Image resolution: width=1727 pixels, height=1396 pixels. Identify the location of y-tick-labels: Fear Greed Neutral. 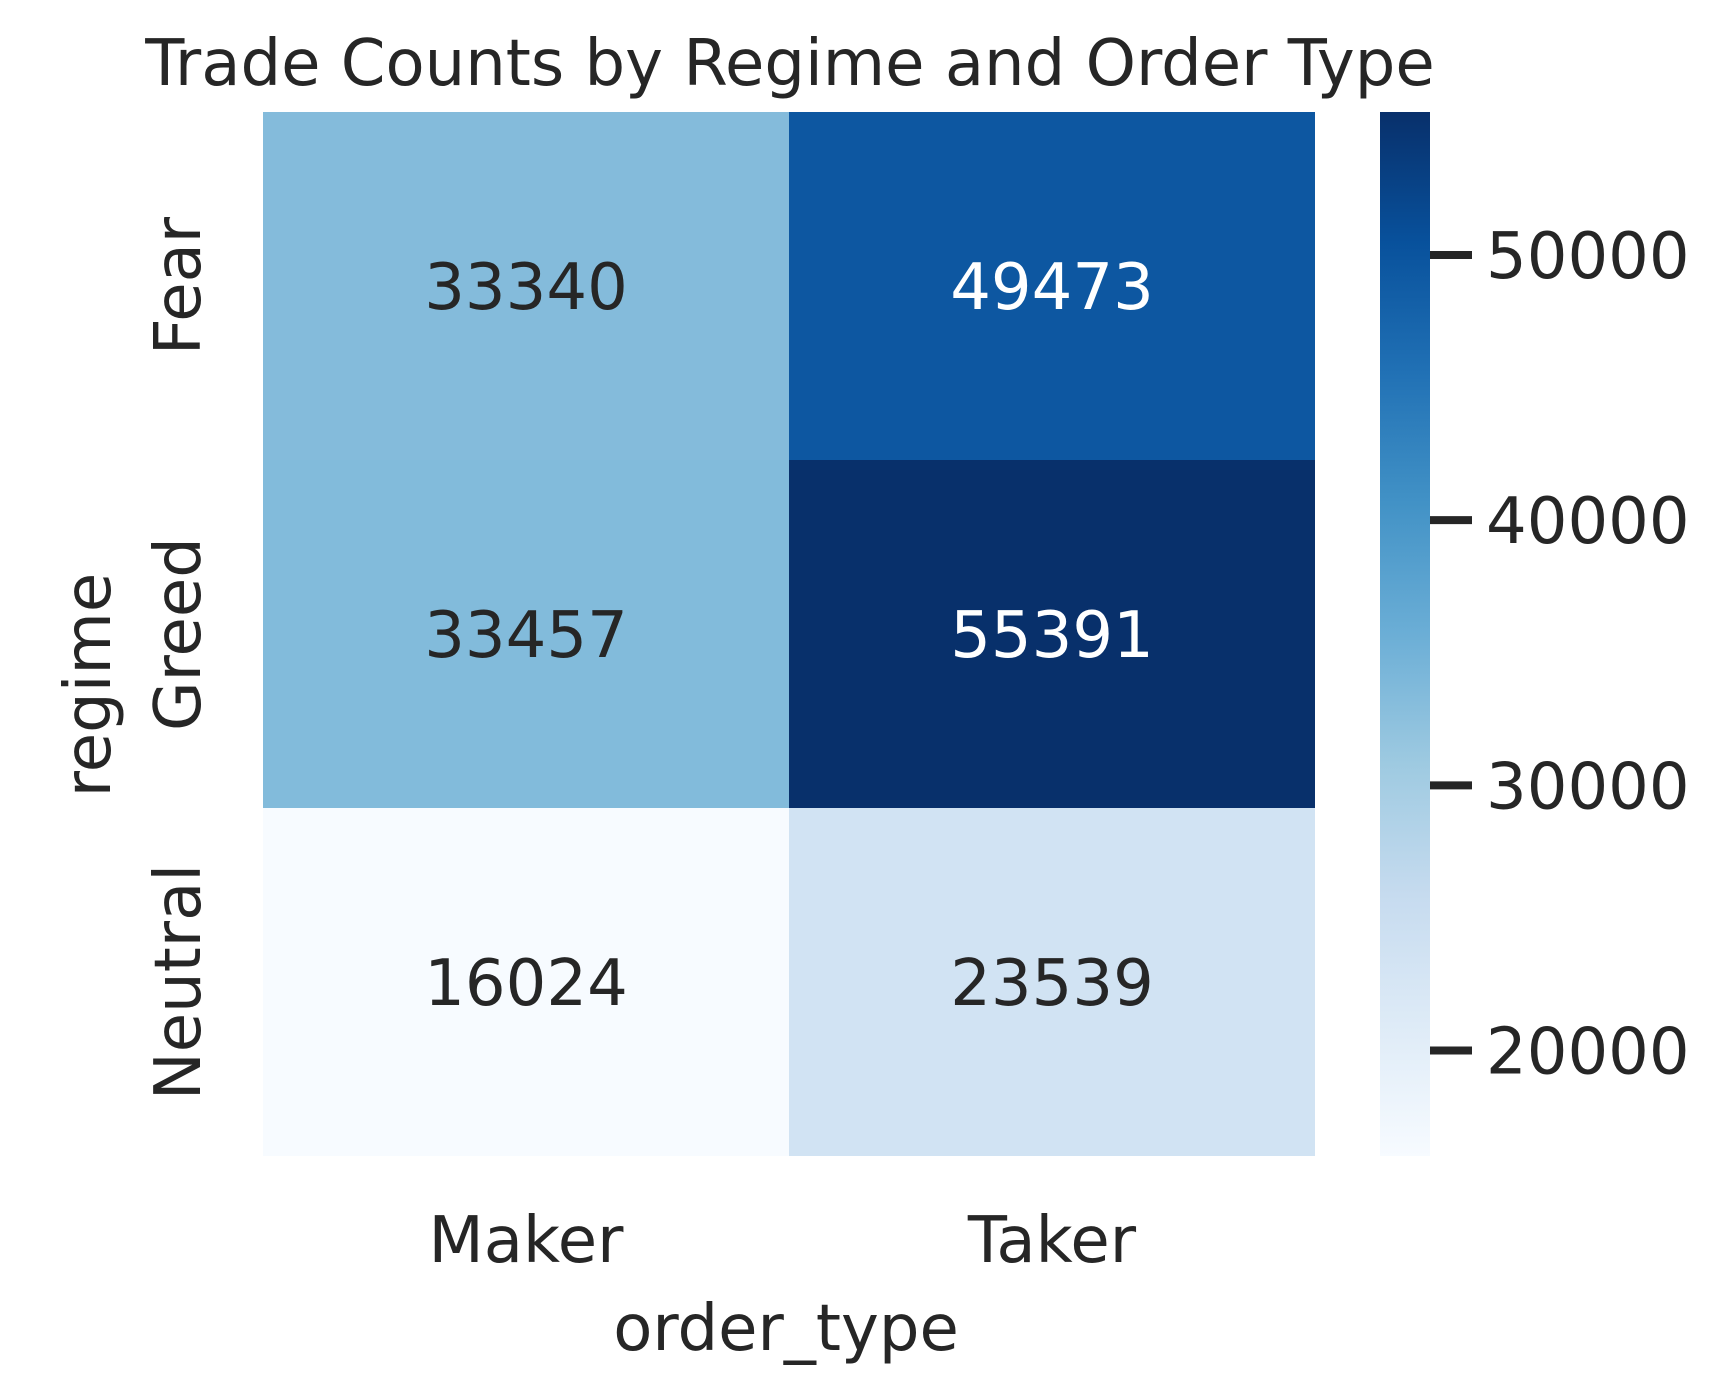
(179, 658).